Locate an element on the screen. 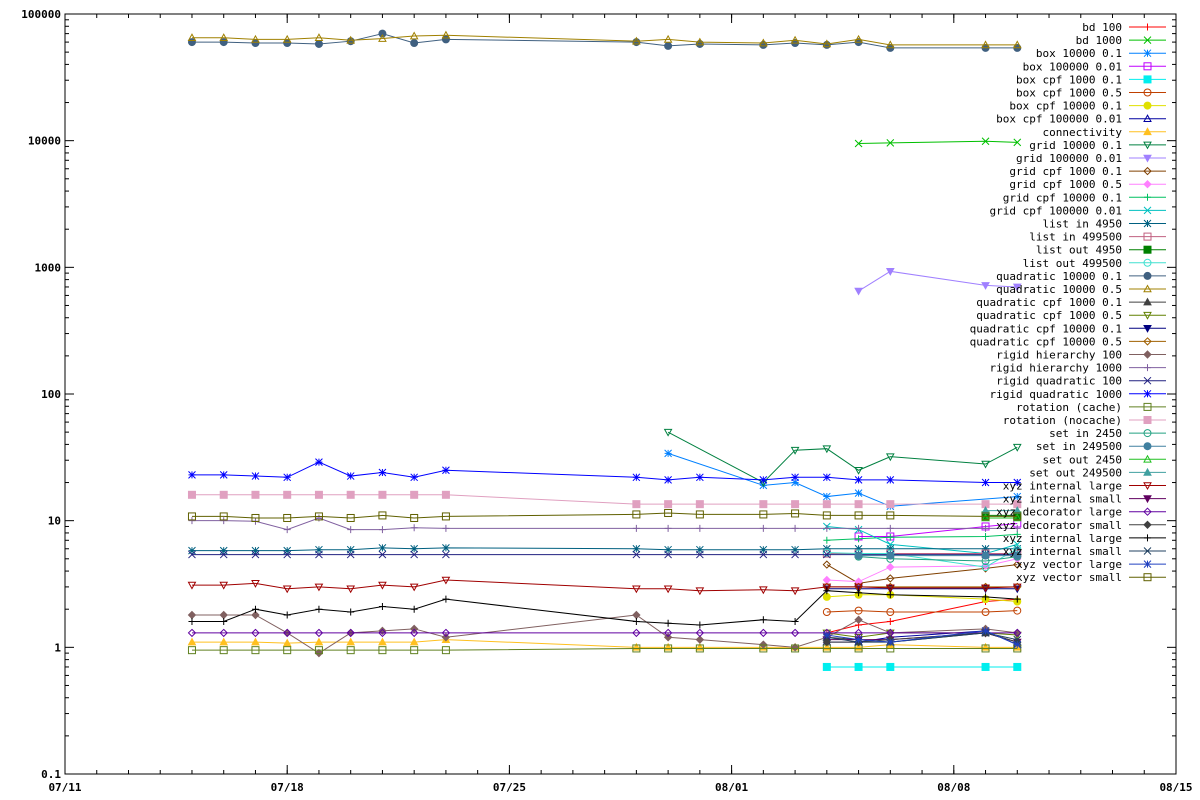  legend-label: bd 100 is located at coordinates (1102, 27).